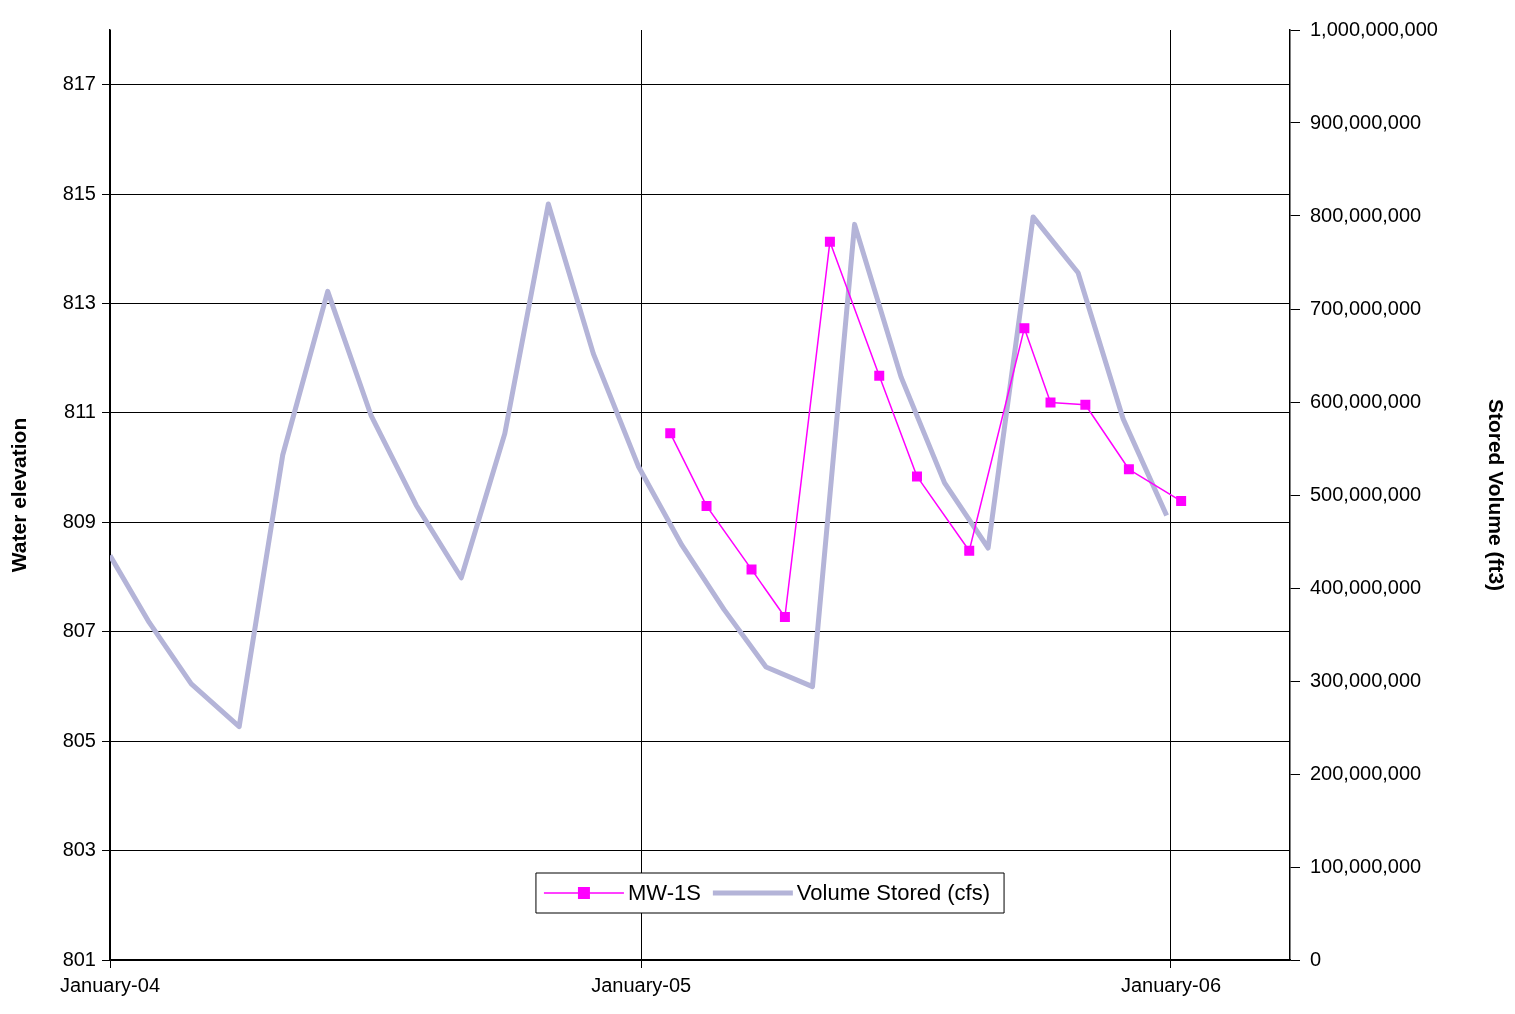 Image resolution: width=1515 pixels, height=1014 pixels. Describe the element at coordinates (1366, 772) in the screenshot. I see `y2-tick-label: 200,000,000` at that location.